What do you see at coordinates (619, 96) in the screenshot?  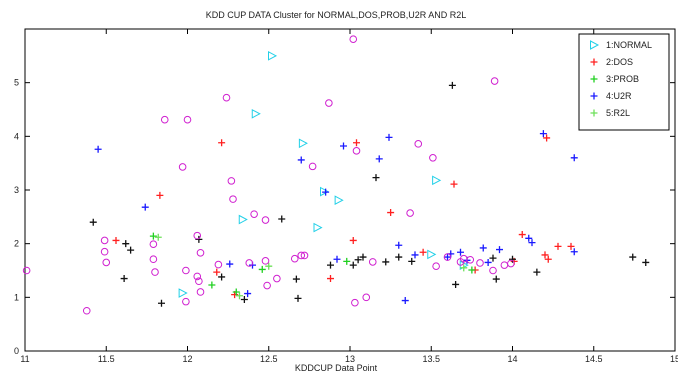 I see `legend-label: 4:U2R` at bounding box center [619, 96].